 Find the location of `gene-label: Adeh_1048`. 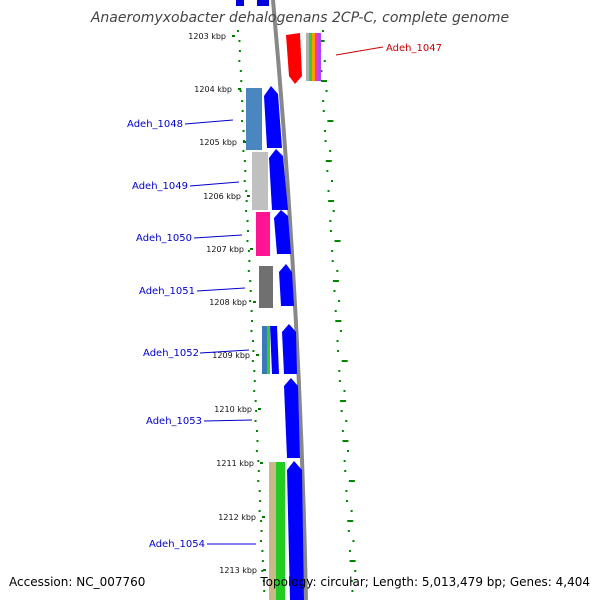

gene-label: Adeh_1048 is located at coordinates (155, 124).